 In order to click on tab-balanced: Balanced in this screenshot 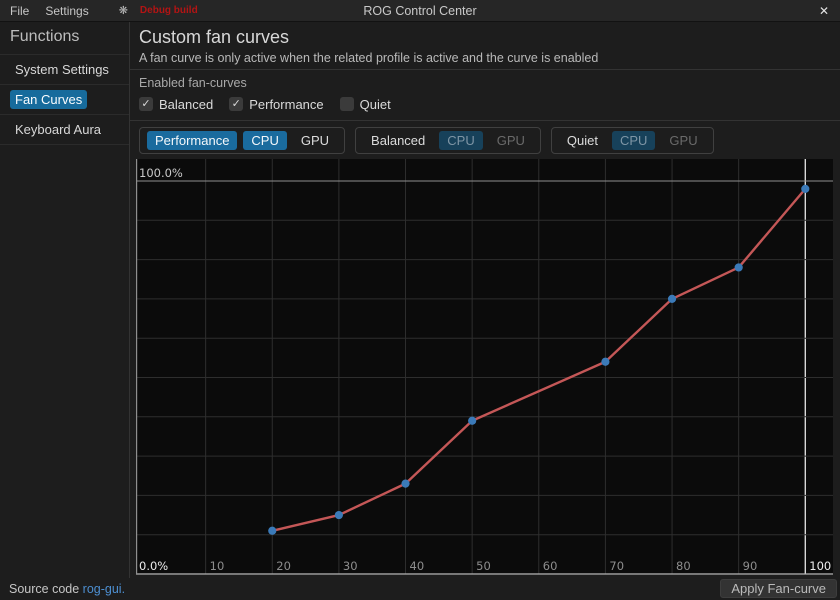, I will do `click(398, 140)`.